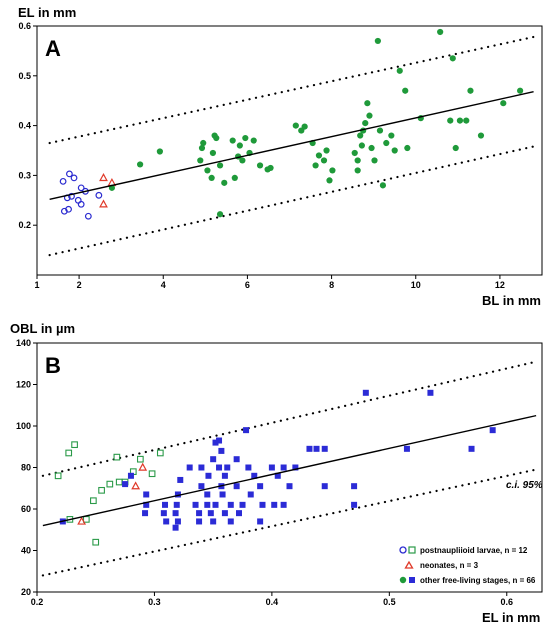 This screenshot has height=628, width=550. What do you see at coordinates (524, 485) in the screenshot?
I see `ci-annotation: c.i. 95%` at bounding box center [524, 485].